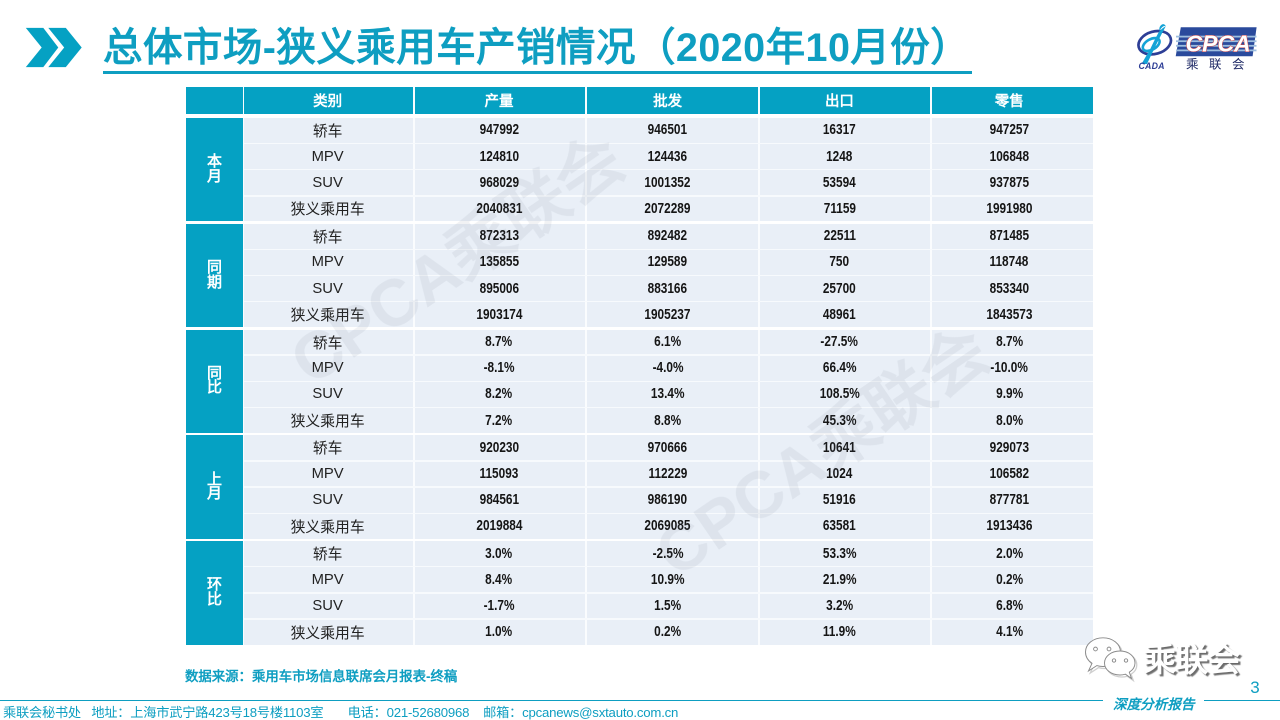  Describe the element at coordinates (1218, 44) in the screenshot. I see `svg-text: CPCA` at that location.